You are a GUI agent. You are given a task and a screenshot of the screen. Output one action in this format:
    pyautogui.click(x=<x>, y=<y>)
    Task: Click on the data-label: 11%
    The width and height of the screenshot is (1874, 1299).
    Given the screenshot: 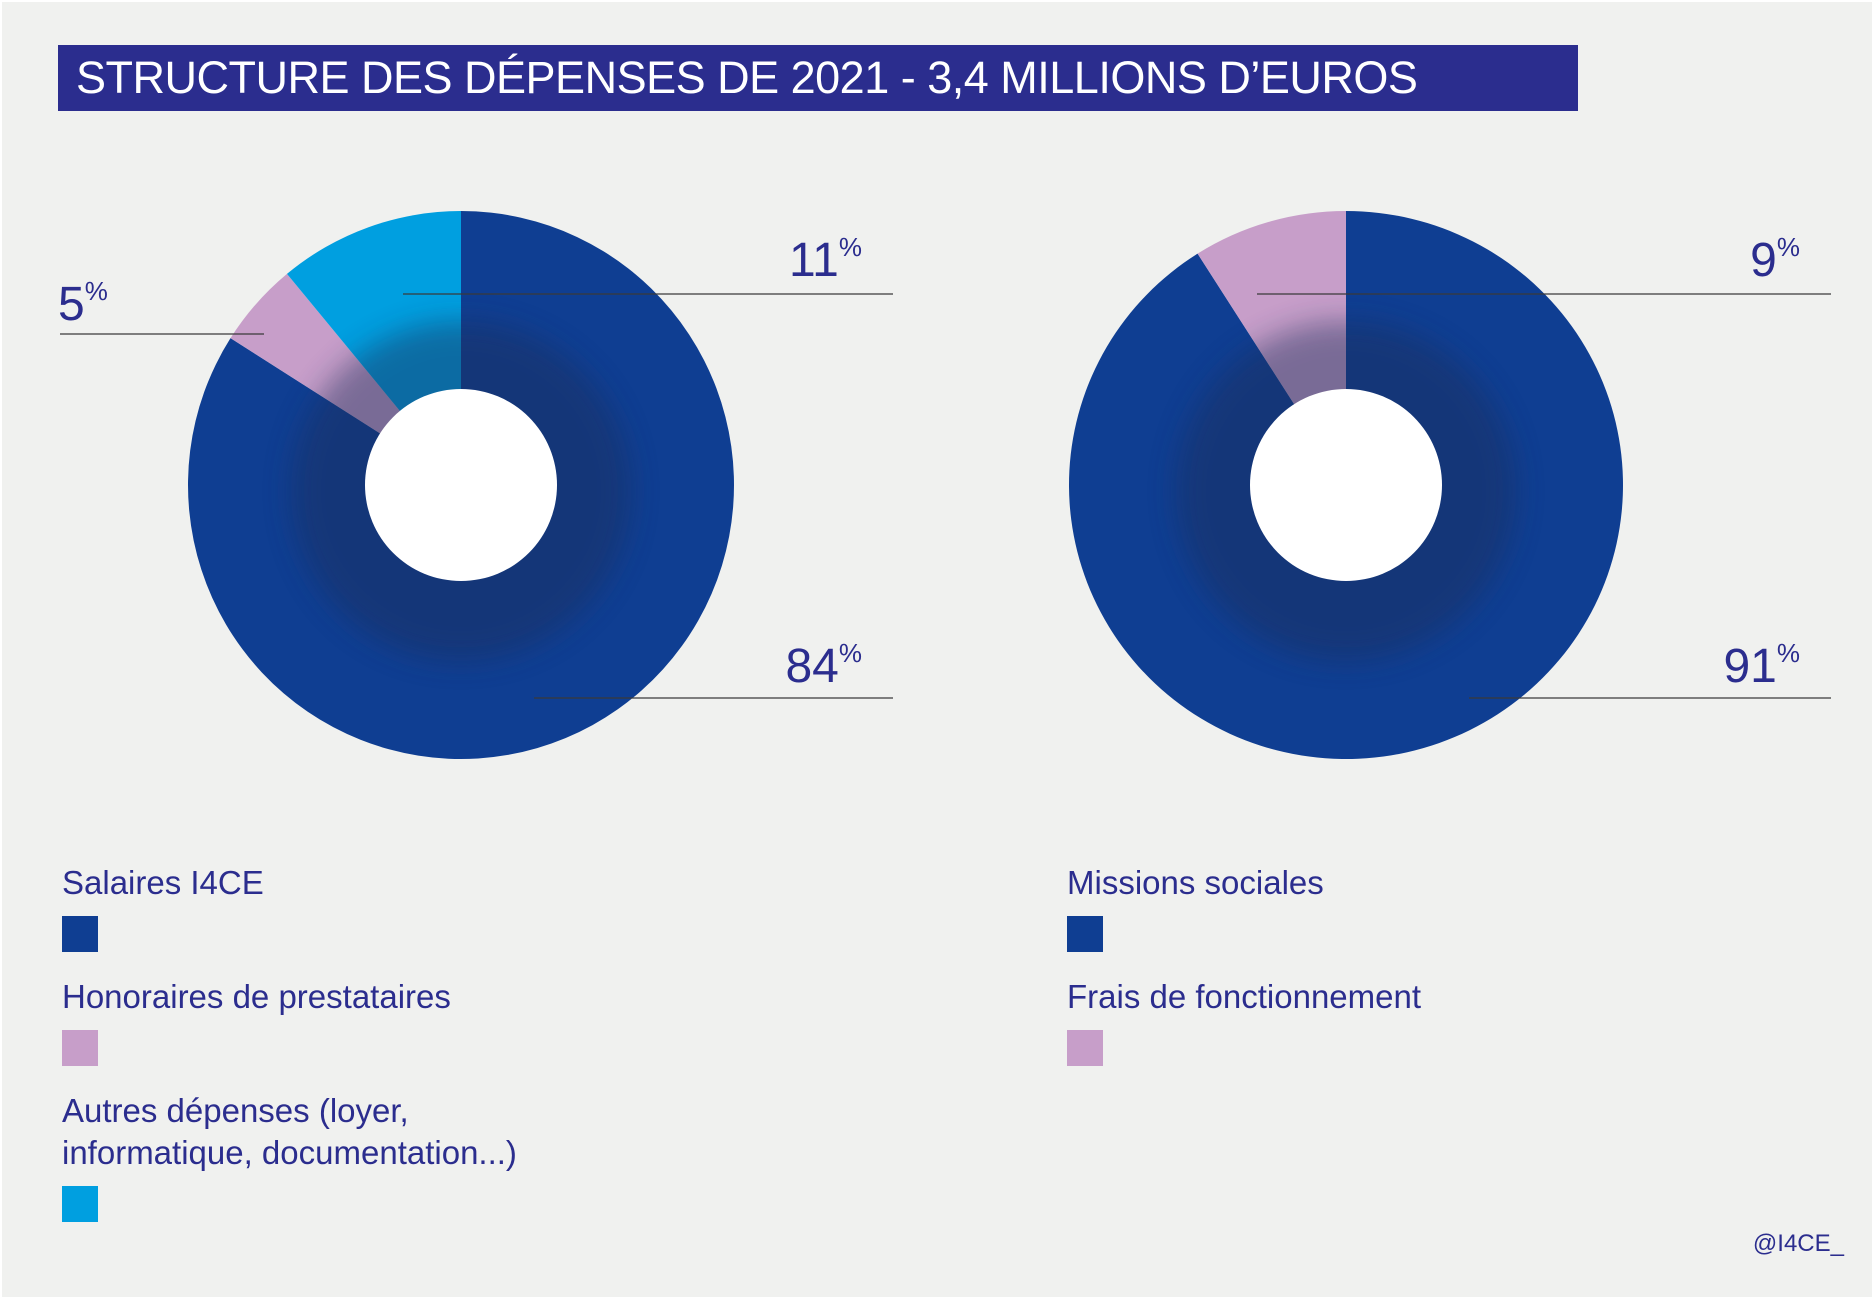 What is the action you would take?
    pyautogui.click(x=825, y=259)
    